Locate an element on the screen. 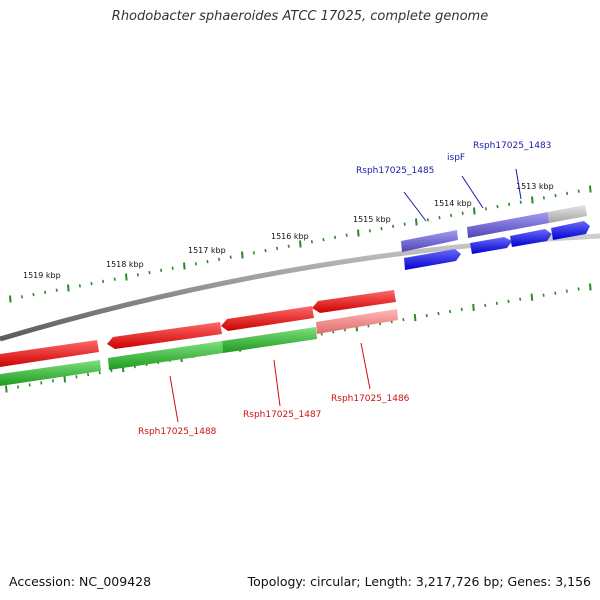  gene-label-rsph17025-1486: Rsph17025_1486 is located at coordinates (370, 399).